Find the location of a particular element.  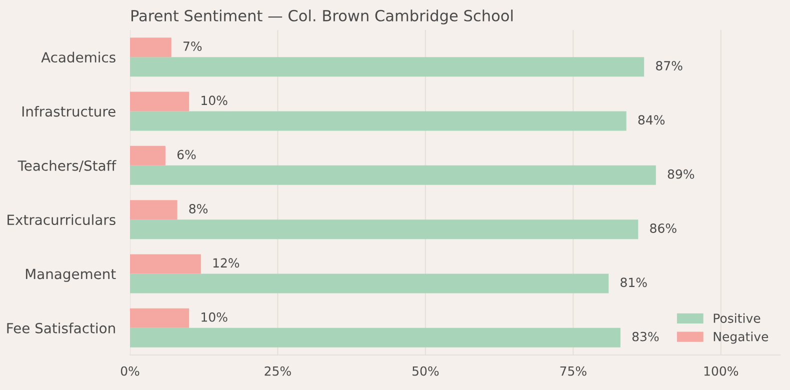

chart-title: Parent Sentiment — Col. Brown Cambridge School is located at coordinates (322, 17).